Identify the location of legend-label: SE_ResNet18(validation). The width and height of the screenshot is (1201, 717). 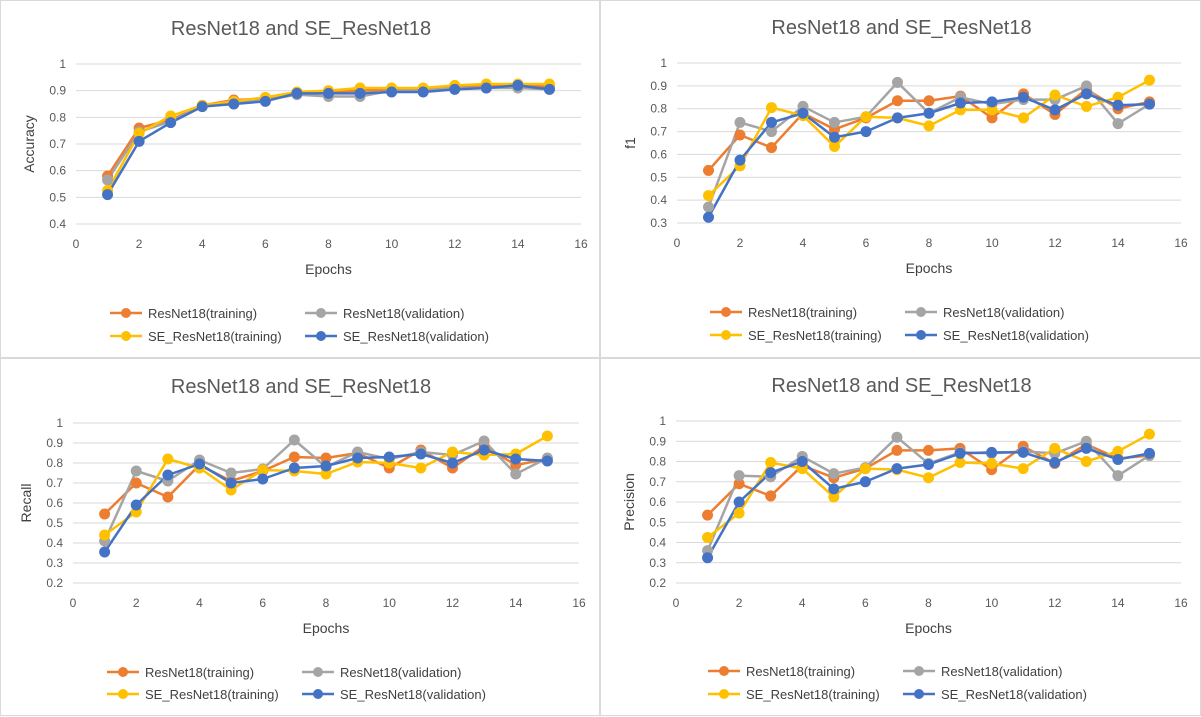
(1016, 335).